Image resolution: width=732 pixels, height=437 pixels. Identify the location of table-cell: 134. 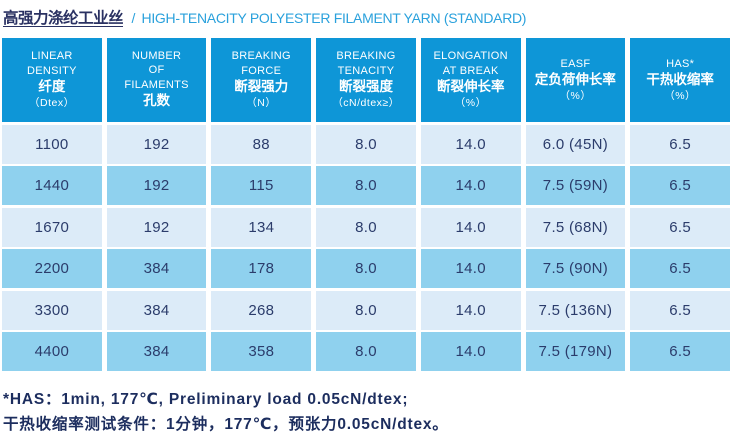
(261, 227).